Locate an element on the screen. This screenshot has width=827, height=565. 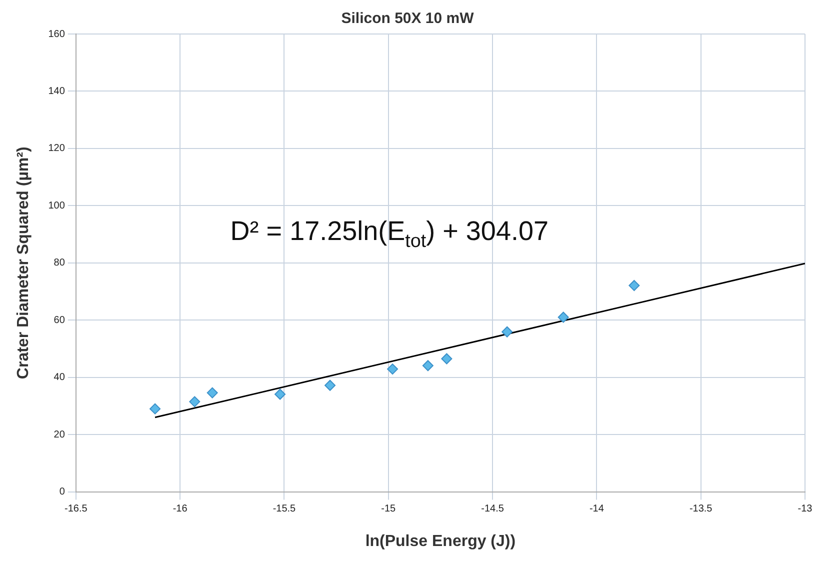
x-tick-label: -14 is located at coordinates (596, 509).